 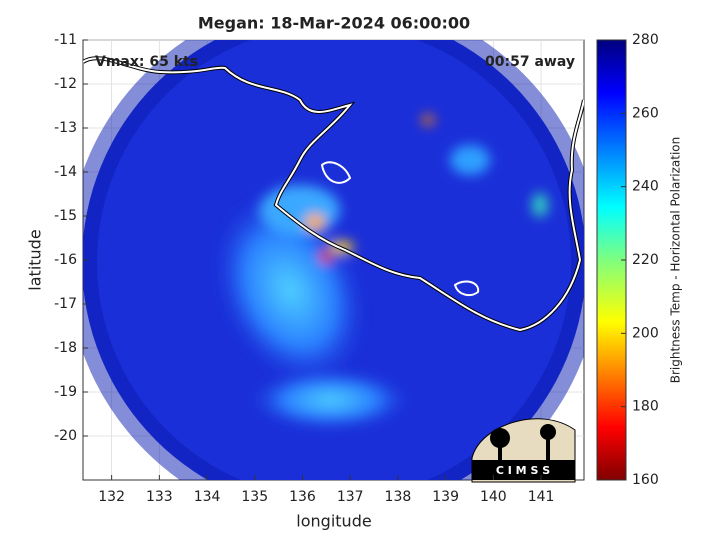 I want to click on cimss-logo: C I M S S, so click(x=523, y=450).